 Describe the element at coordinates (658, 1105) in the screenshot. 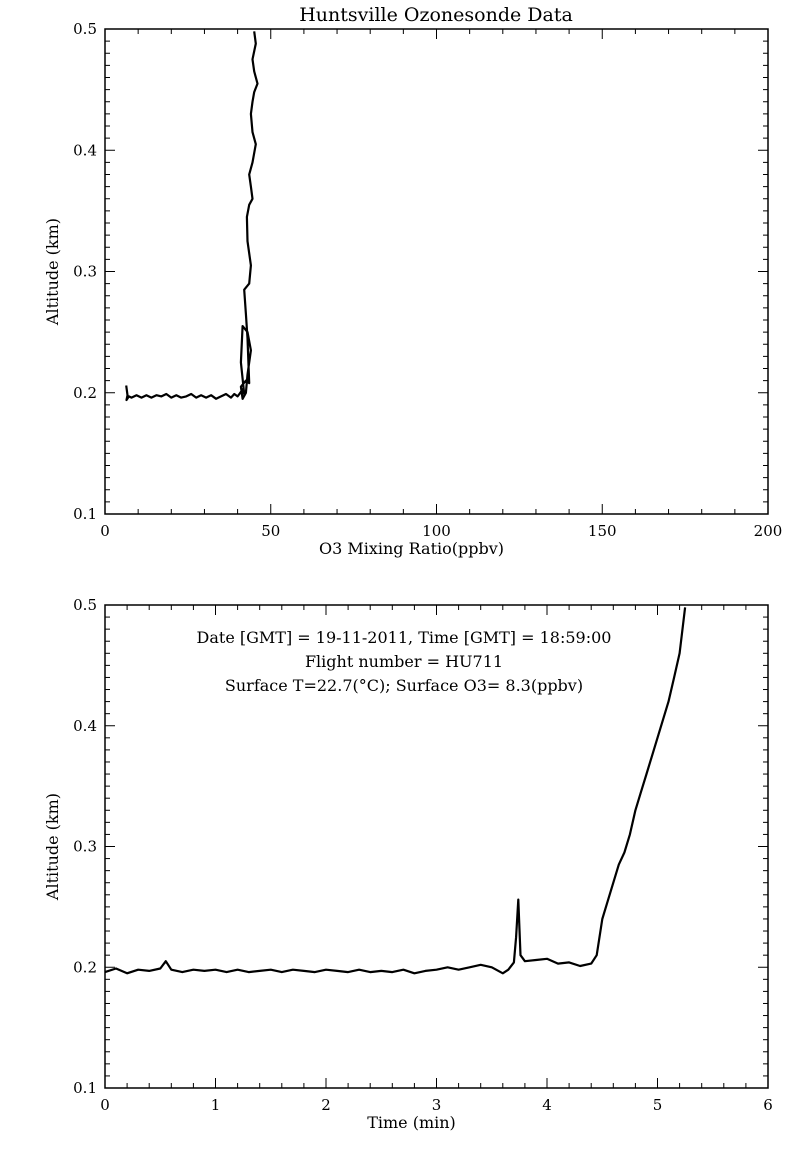

I see `x-tick-label: 5` at that location.